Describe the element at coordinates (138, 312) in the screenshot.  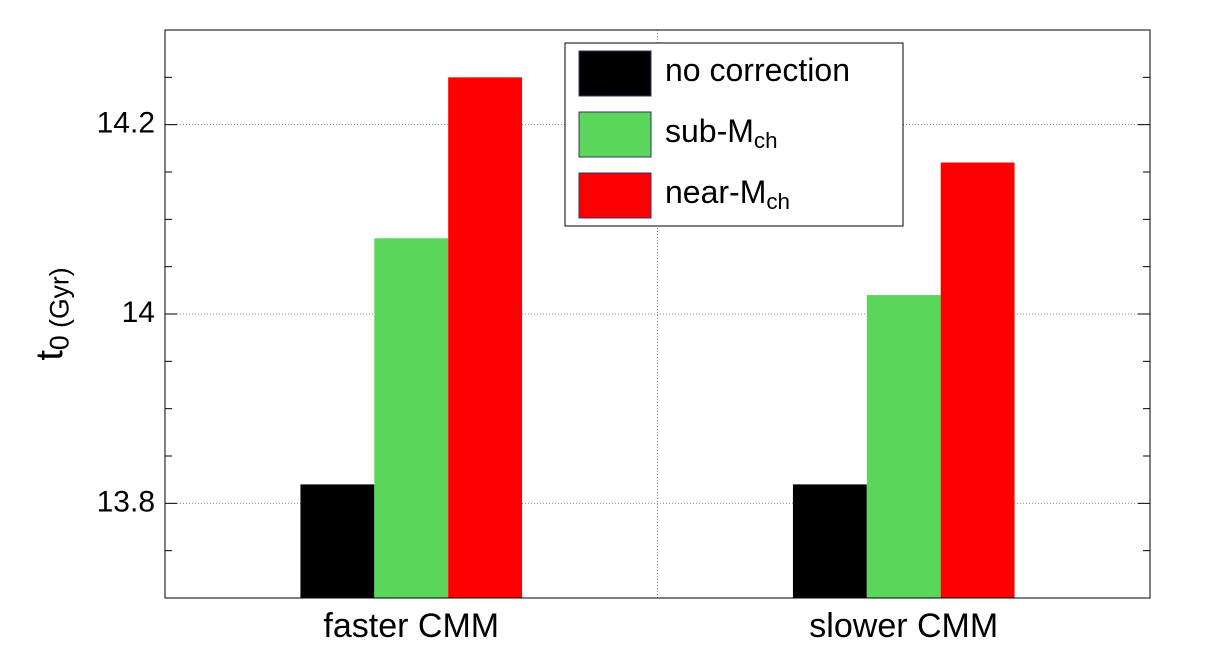
I see `y-tick-label: 14` at that location.